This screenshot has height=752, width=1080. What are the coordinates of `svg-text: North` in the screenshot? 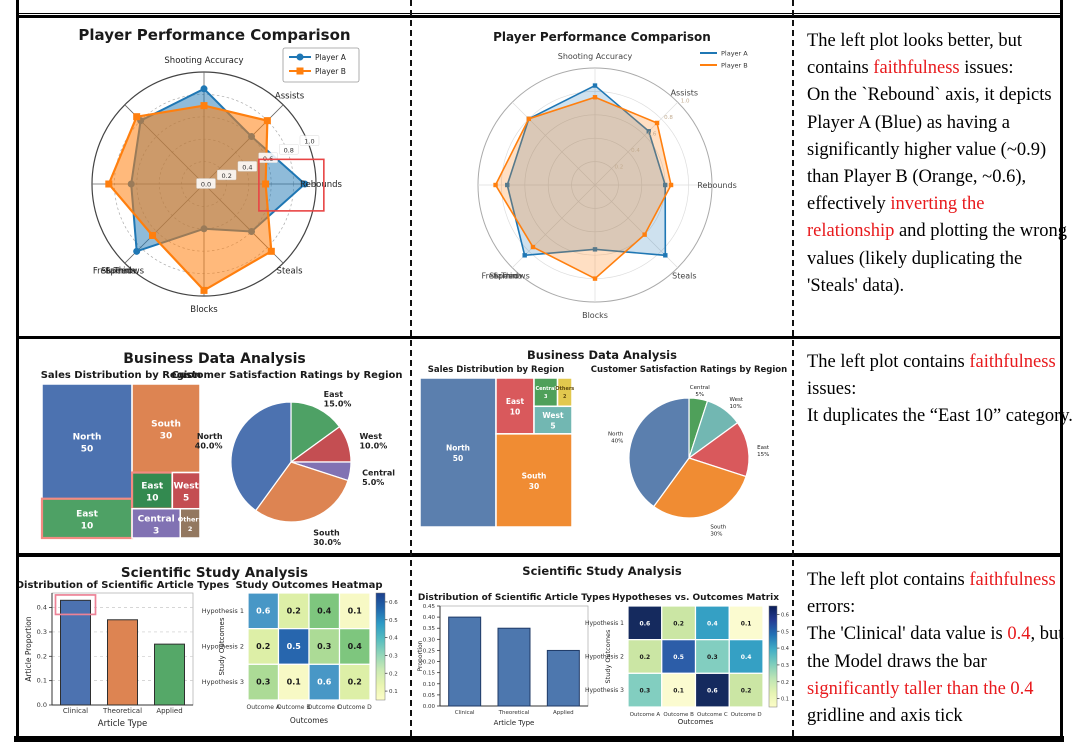 It's located at (210, 436).